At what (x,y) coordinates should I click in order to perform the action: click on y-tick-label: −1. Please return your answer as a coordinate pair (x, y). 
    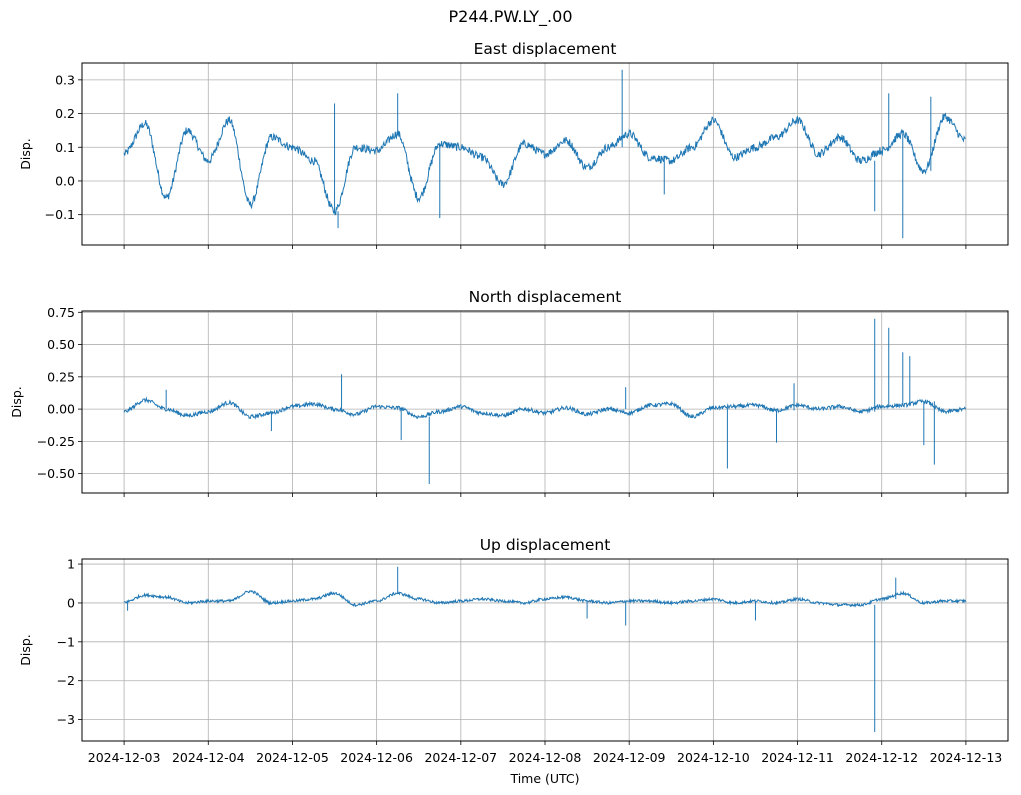
    Looking at the image, I should click on (66, 641).